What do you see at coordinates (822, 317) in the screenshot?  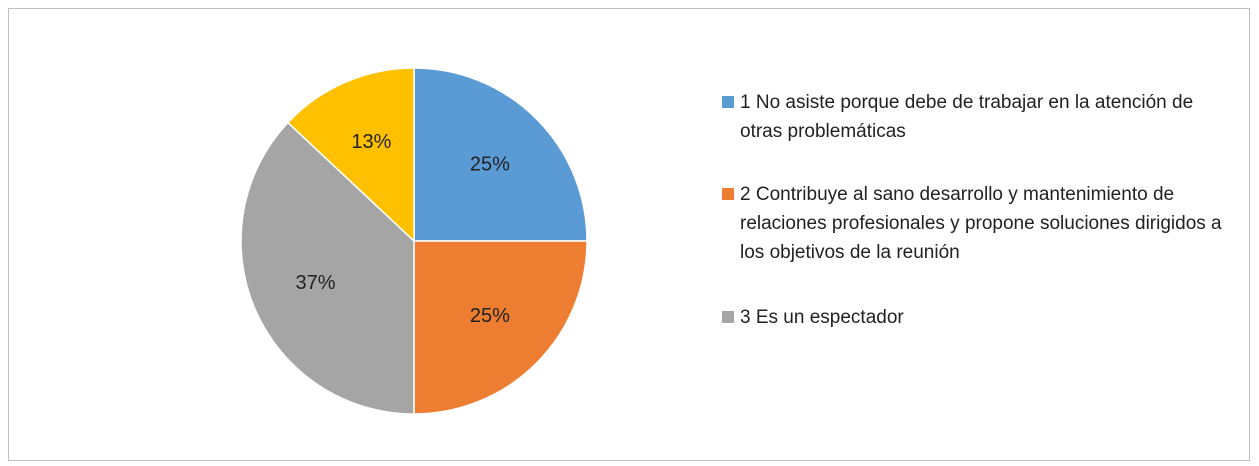 I see `legend-label: 3 Es un espectador` at bounding box center [822, 317].